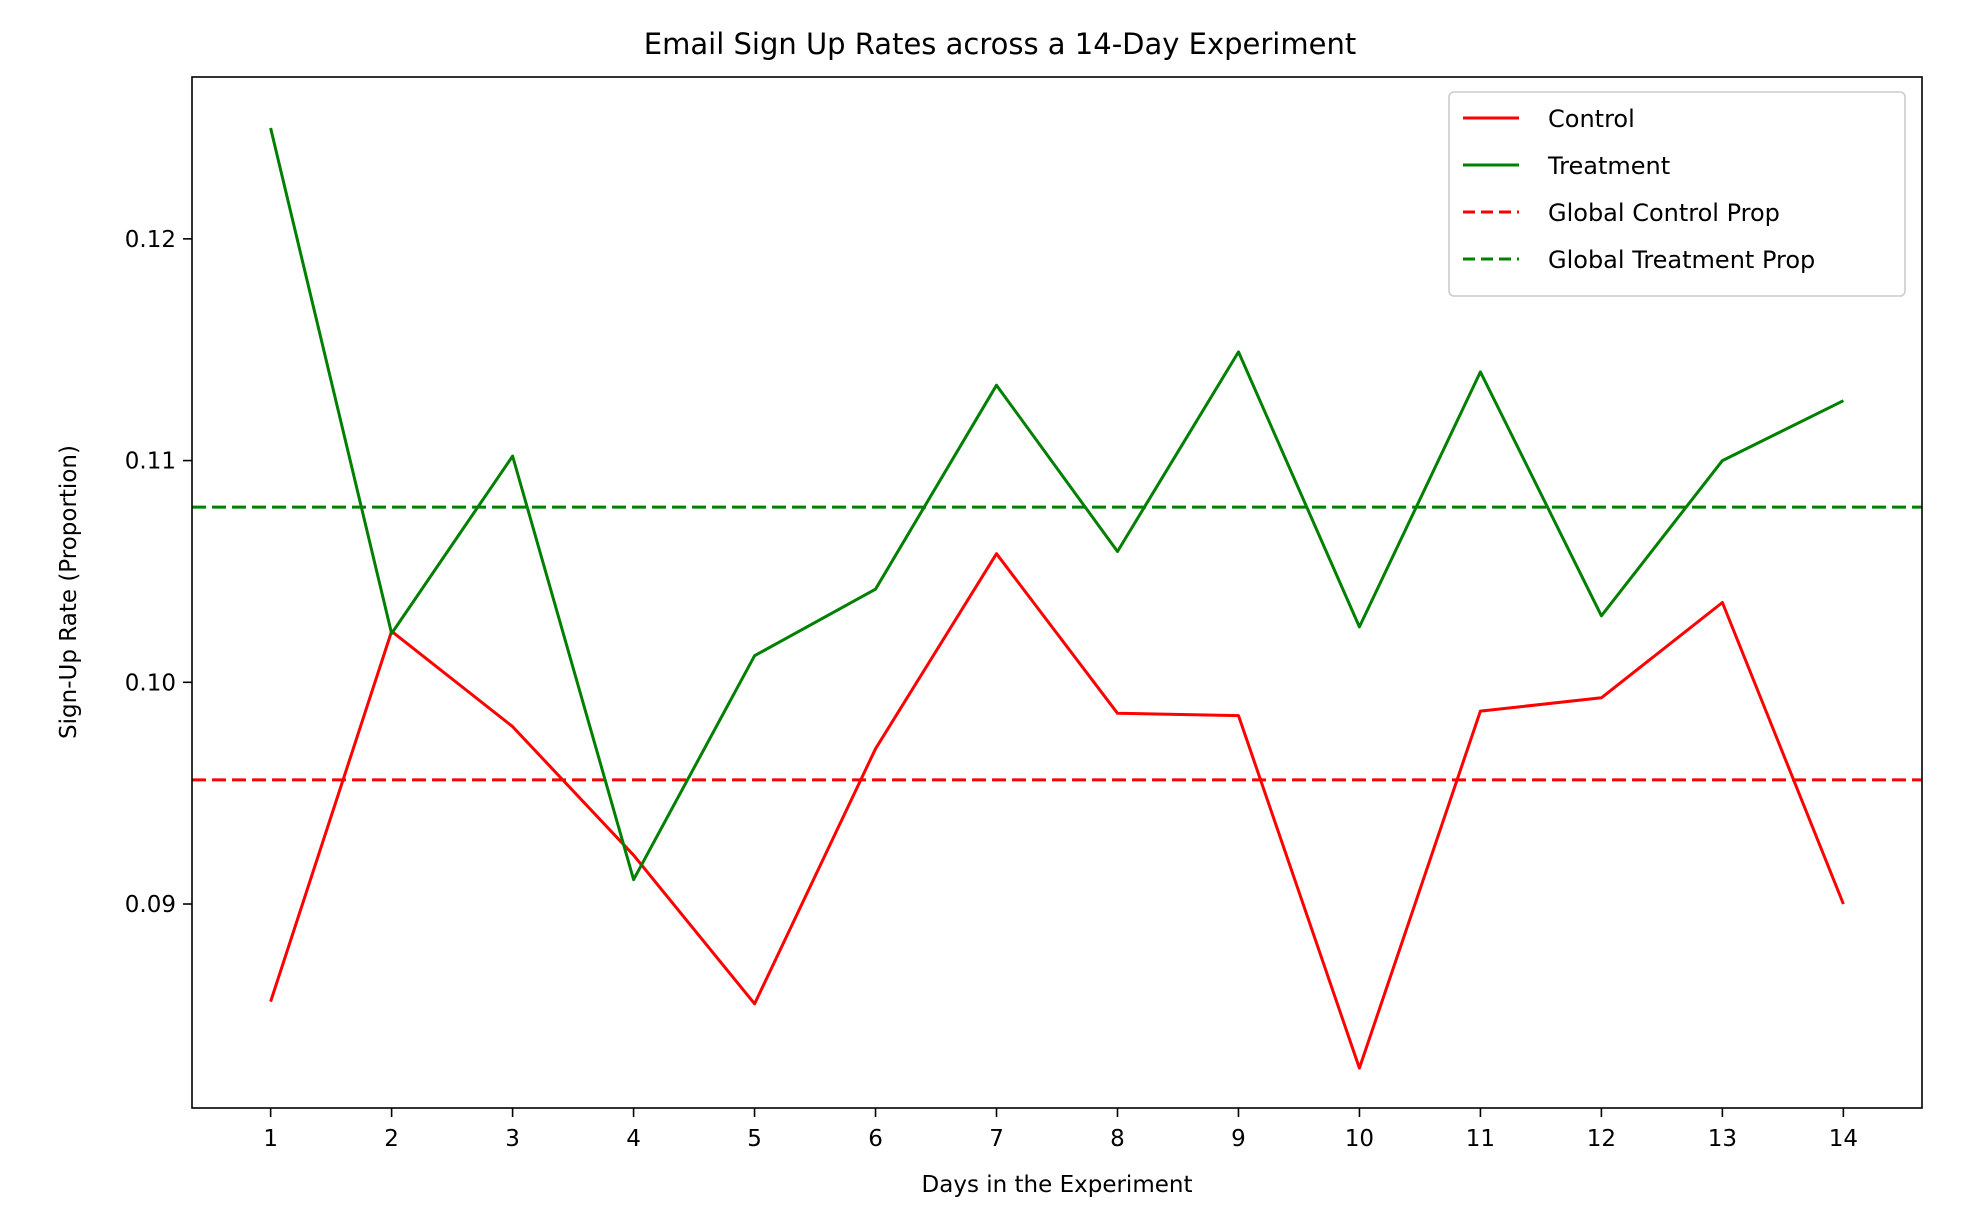 Image resolution: width=1978 pixels, height=1205 pixels. What do you see at coordinates (875, 1139) in the screenshot?
I see `x-tick-label: 6` at bounding box center [875, 1139].